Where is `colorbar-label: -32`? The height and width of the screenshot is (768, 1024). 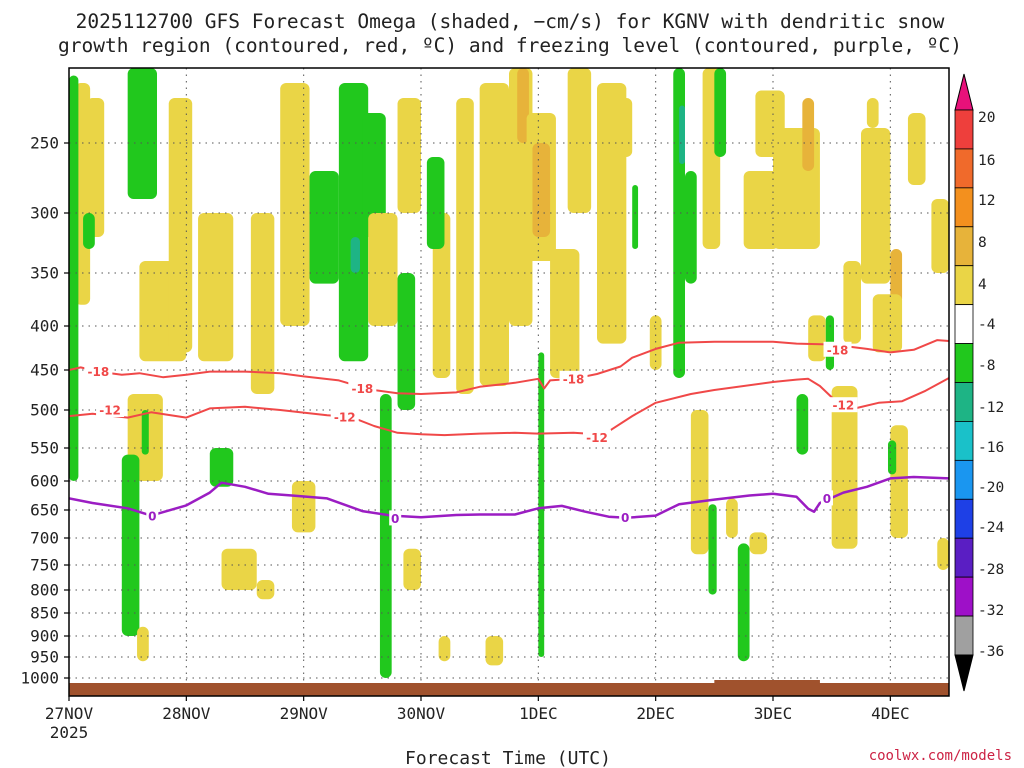
colorbar-label: -32 is located at coordinates (991, 611).